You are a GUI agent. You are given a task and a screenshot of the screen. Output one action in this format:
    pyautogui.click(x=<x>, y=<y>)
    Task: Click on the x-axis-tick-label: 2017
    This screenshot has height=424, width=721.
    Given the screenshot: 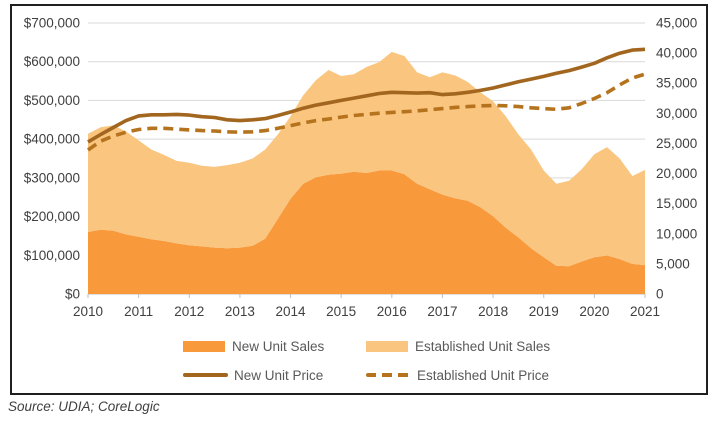 What is the action you would take?
    pyautogui.click(x=442, y=311)
    